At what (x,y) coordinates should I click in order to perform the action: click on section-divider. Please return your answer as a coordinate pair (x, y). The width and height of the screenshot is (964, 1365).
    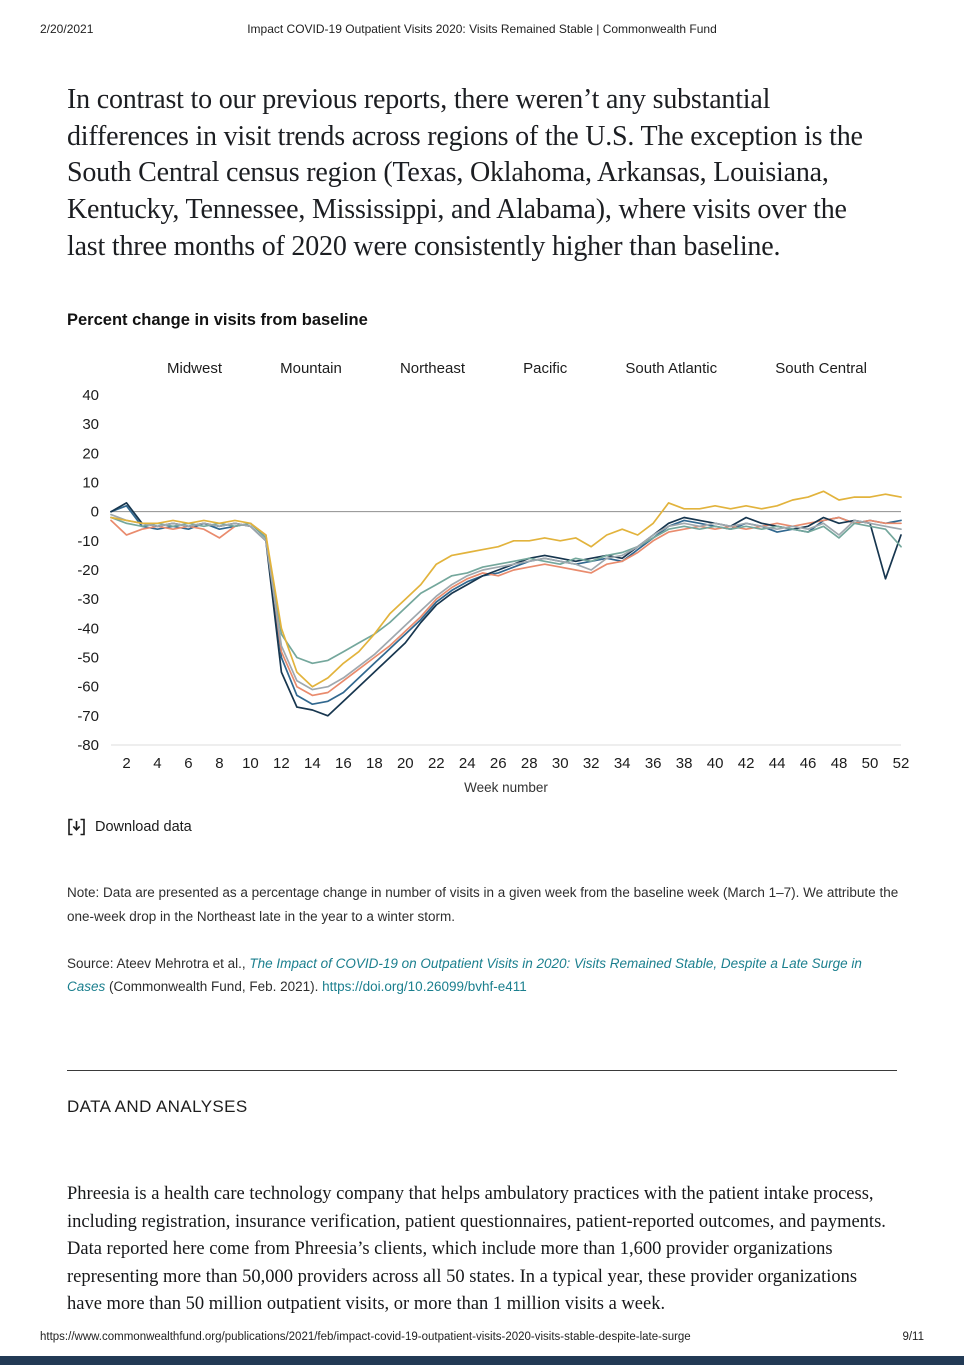
    Looking at the image, I should click on (482, 1071).